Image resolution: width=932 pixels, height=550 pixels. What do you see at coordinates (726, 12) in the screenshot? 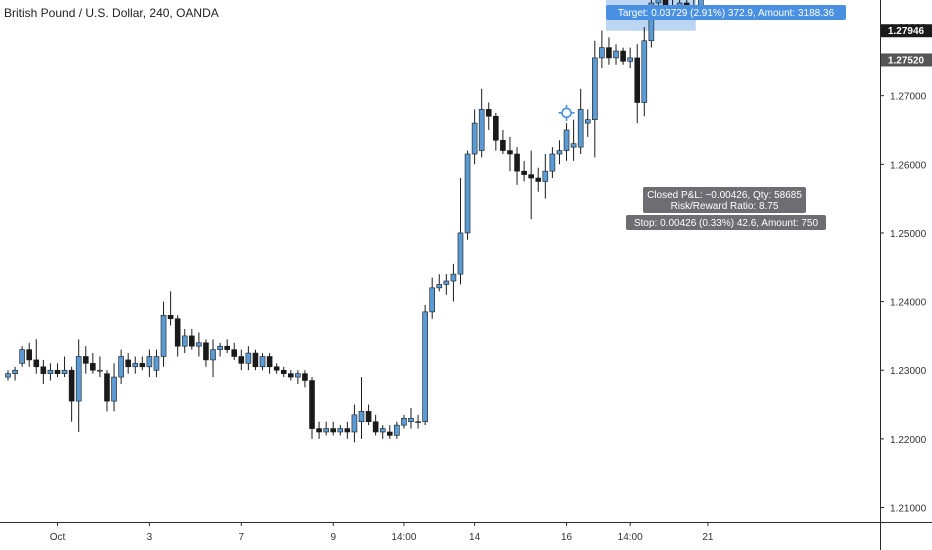
I see `target-tooltip-box` at bounding box center [726, 12].